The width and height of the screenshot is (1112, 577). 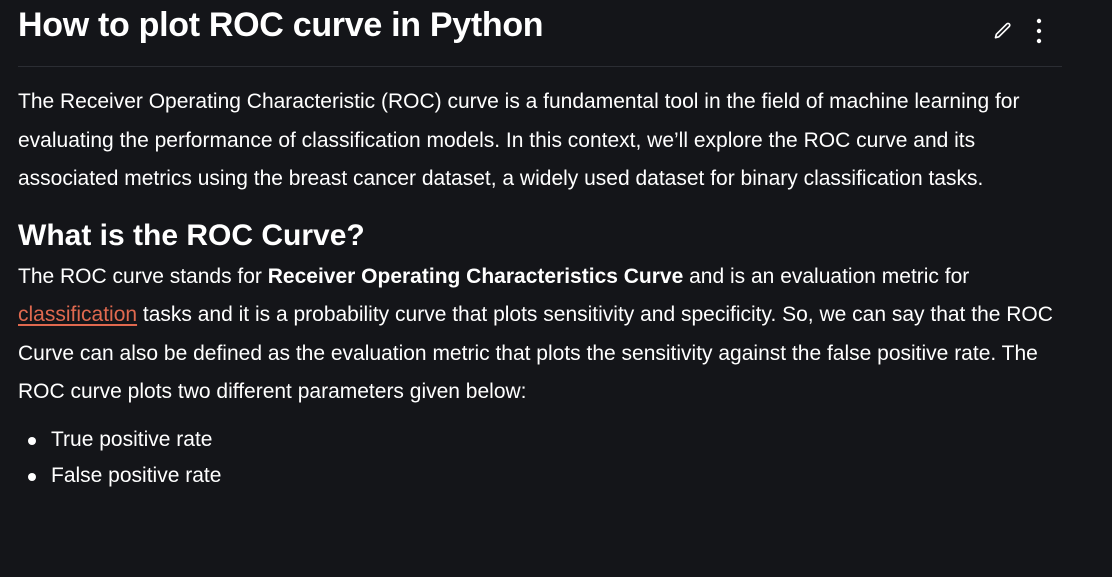 I want to click on classification-link: classification, so click(x=78, y=314).